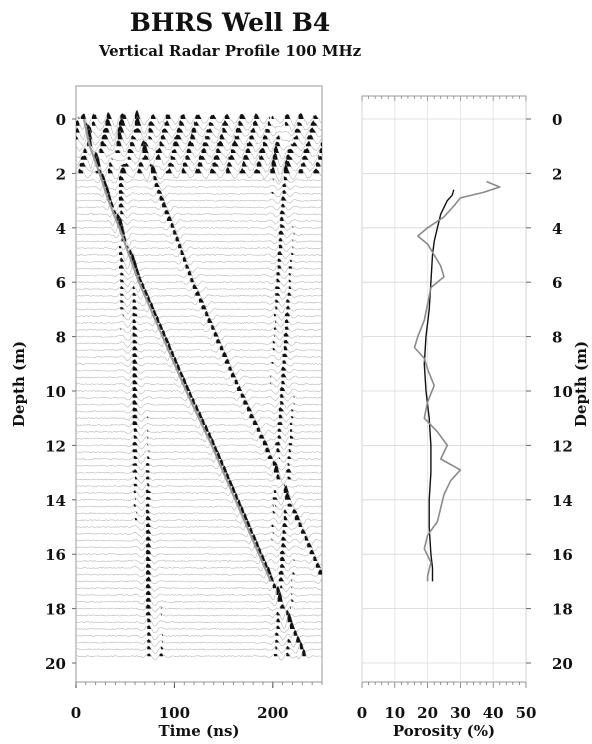  What do you see at coordinates (526, 713) in the screenshot?
I see `x-tick-label-porosity: 50` at bounding box center [526, 713].